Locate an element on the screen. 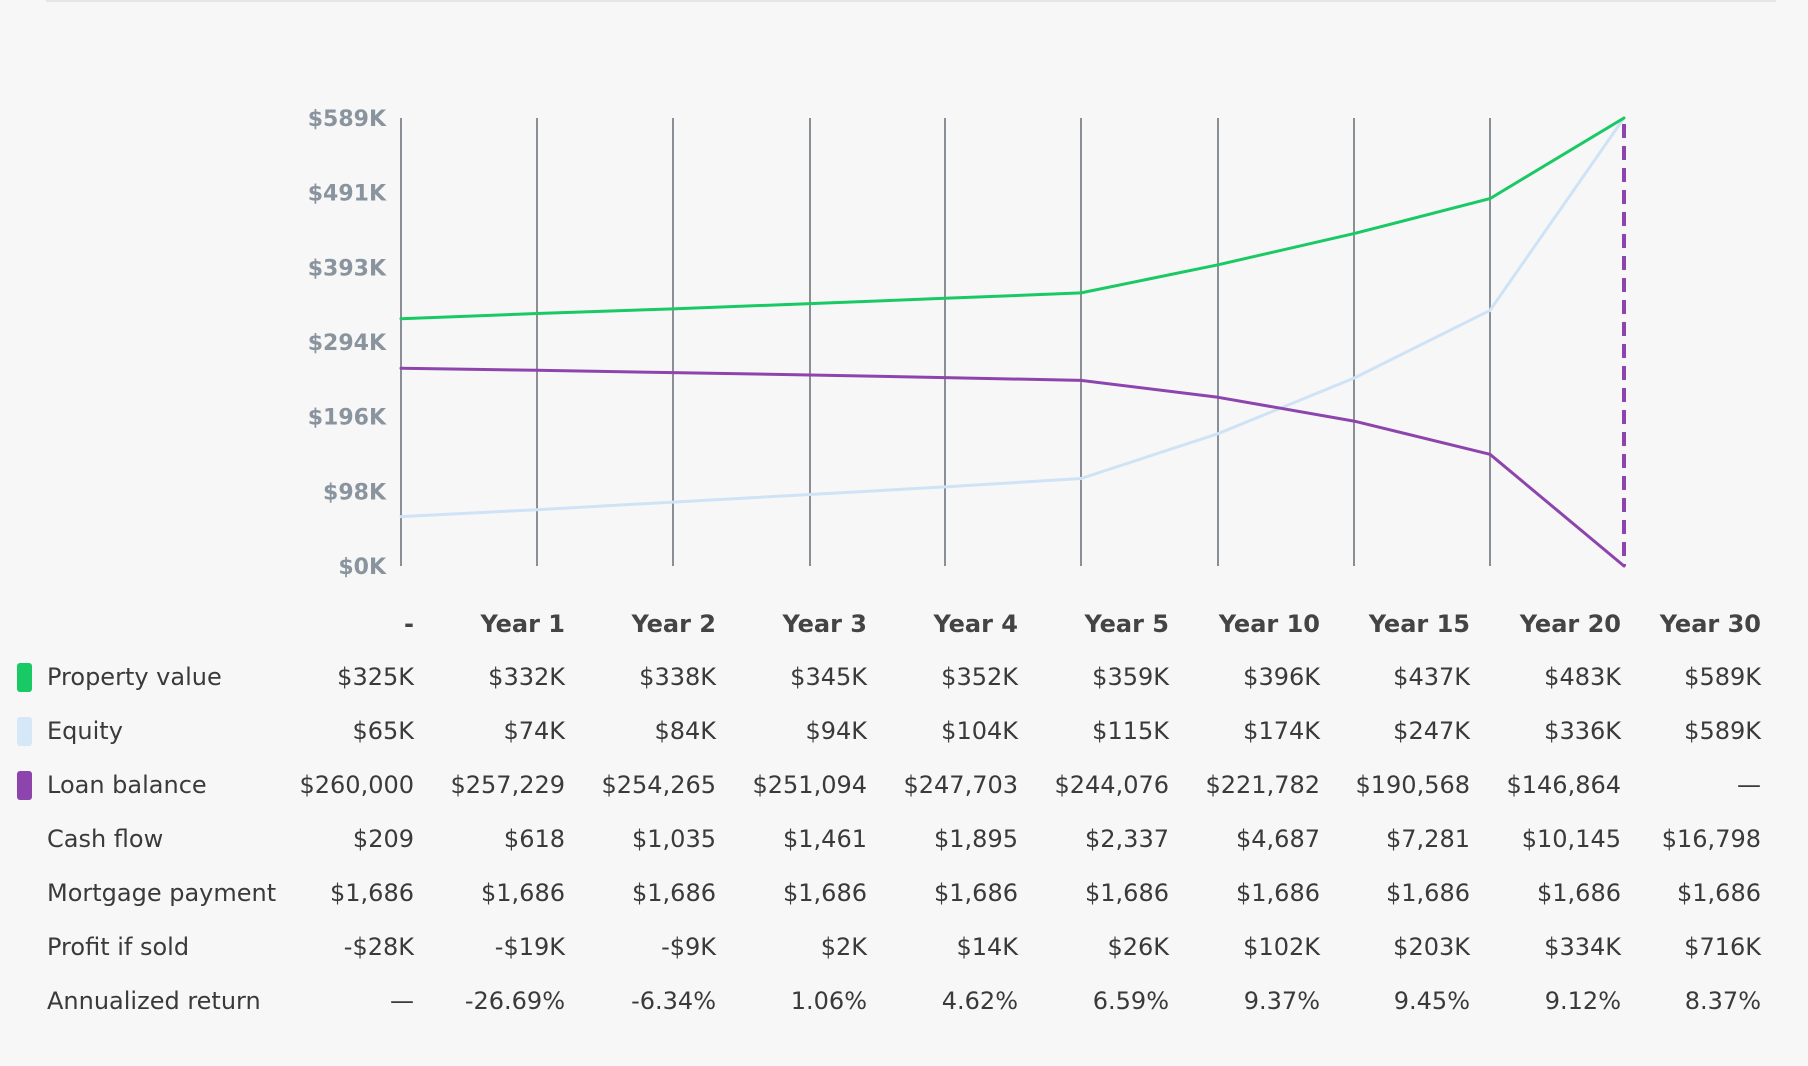  column-header: Year 15 is located at coordinates (1419, 624).